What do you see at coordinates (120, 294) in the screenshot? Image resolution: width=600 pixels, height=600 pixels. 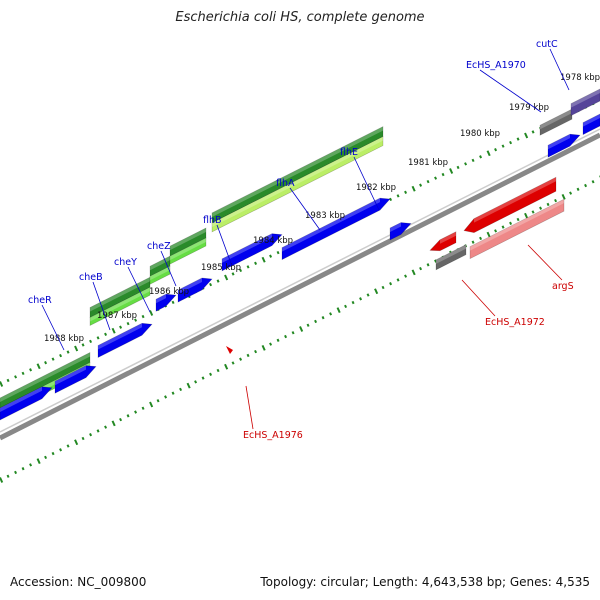 I see `green-region-2-bevel` at bounding box center [120, 294].